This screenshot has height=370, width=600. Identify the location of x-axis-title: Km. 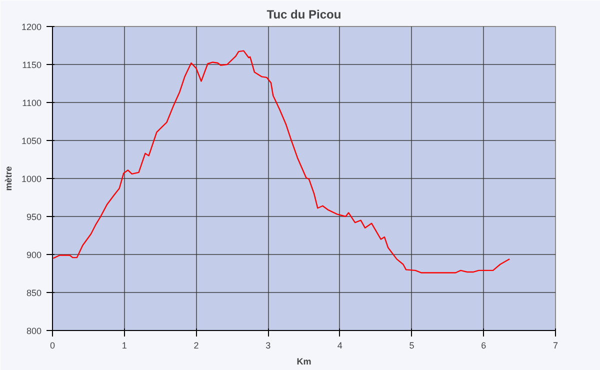
(304, 361).